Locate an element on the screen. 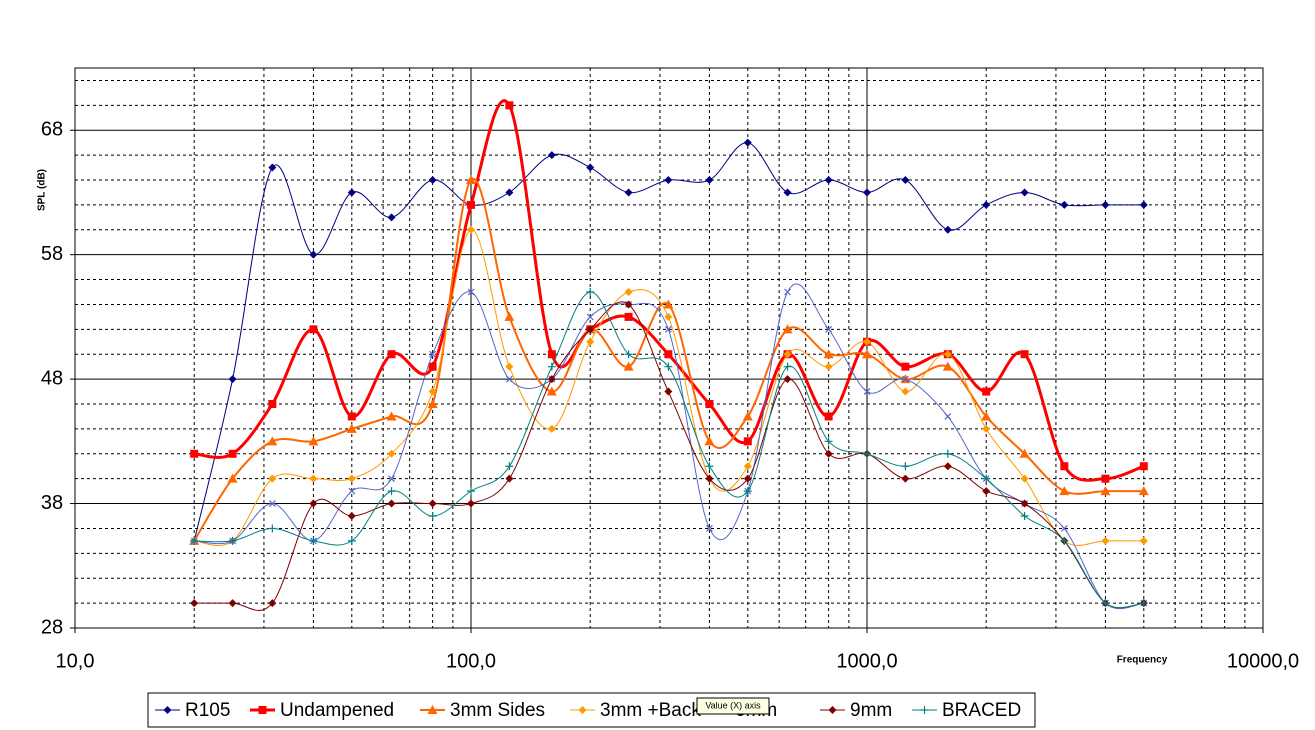 This screenshot has width=1315, height=730. x-tick-label: 100,0 is located at coordinates (471, 661).